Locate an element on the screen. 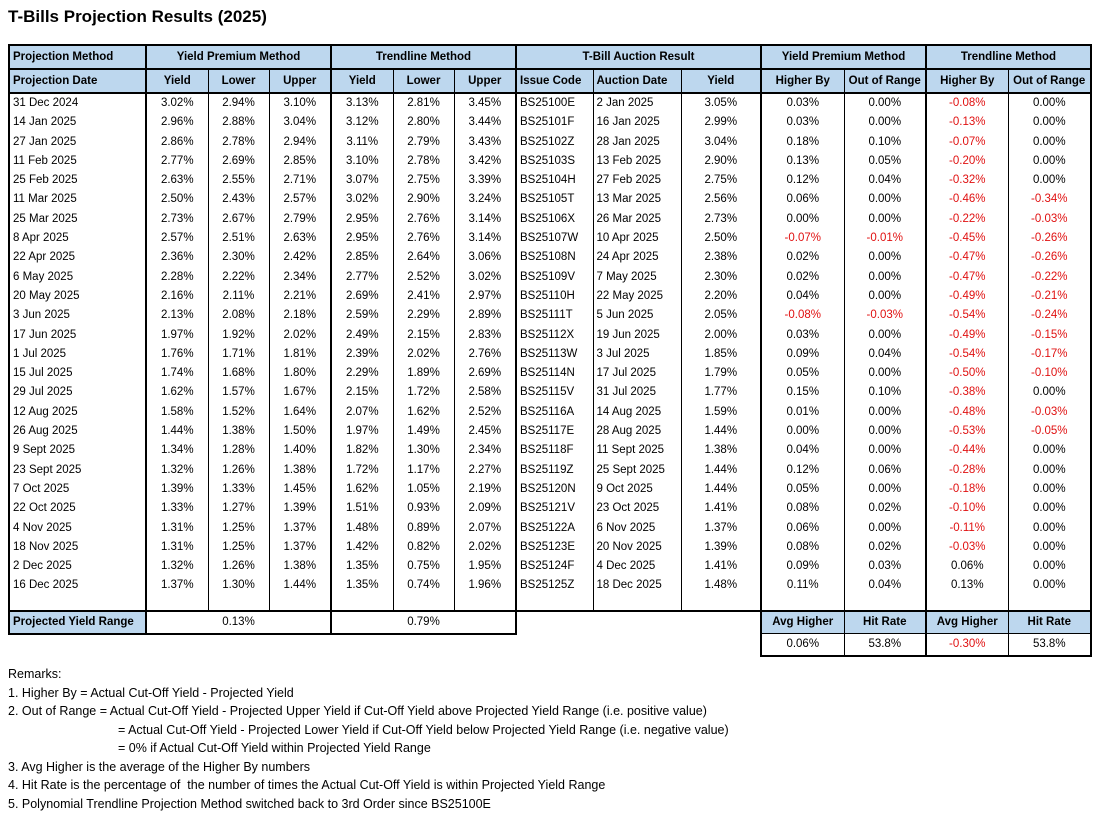 Image resolution: width=1099 pixels, height=813 pixels. ypm-yield-cell: 1.32% is located at coordinates (176, 470).